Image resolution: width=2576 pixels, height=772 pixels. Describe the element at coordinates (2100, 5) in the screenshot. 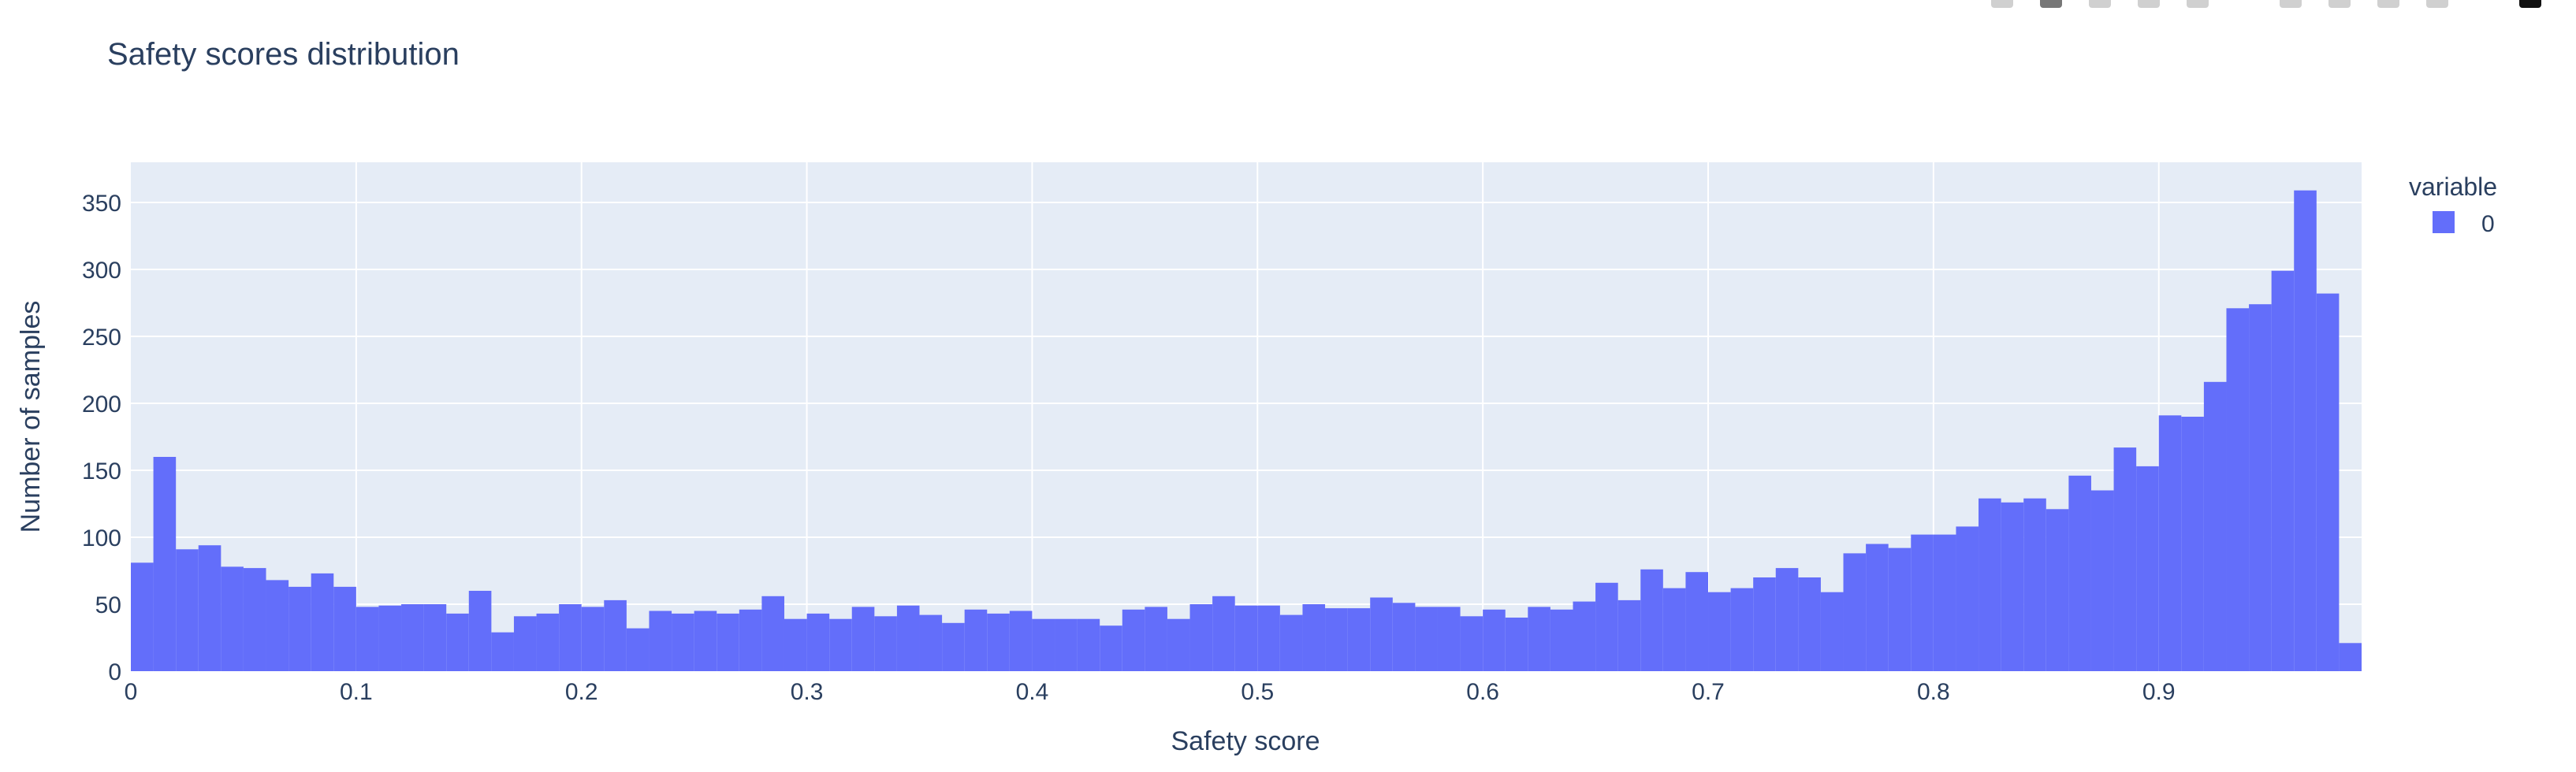

I see `pan-icon` at that location.